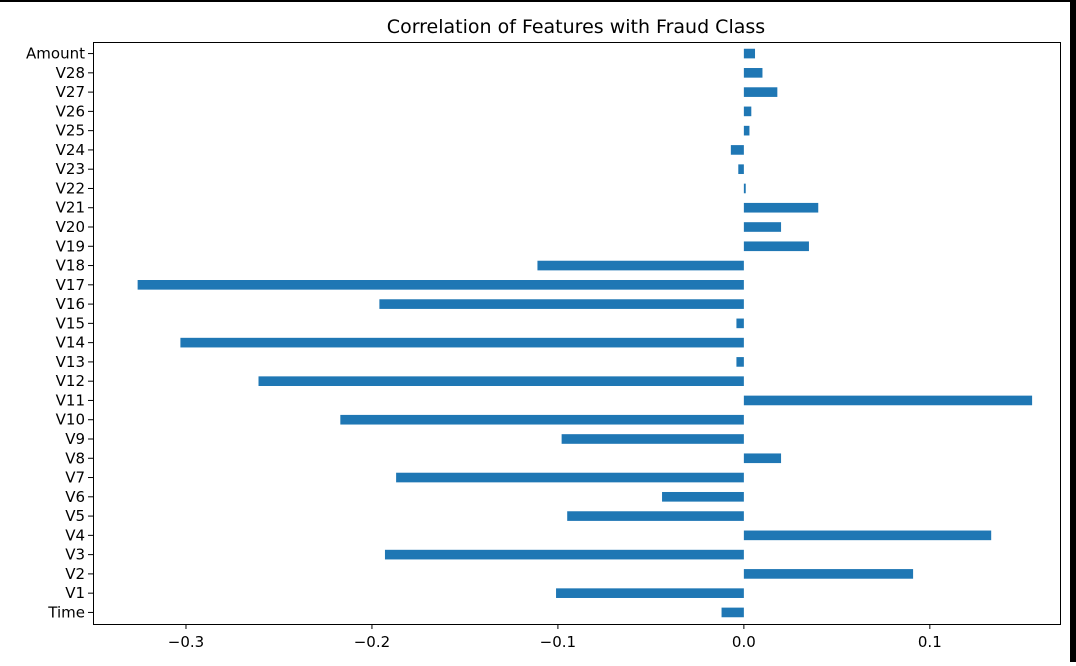 The image size is (1076, 666). What do you see at coordinates (542, 419) in the screenshot?
I see `bar-v10` at bounding box center [542, 419].